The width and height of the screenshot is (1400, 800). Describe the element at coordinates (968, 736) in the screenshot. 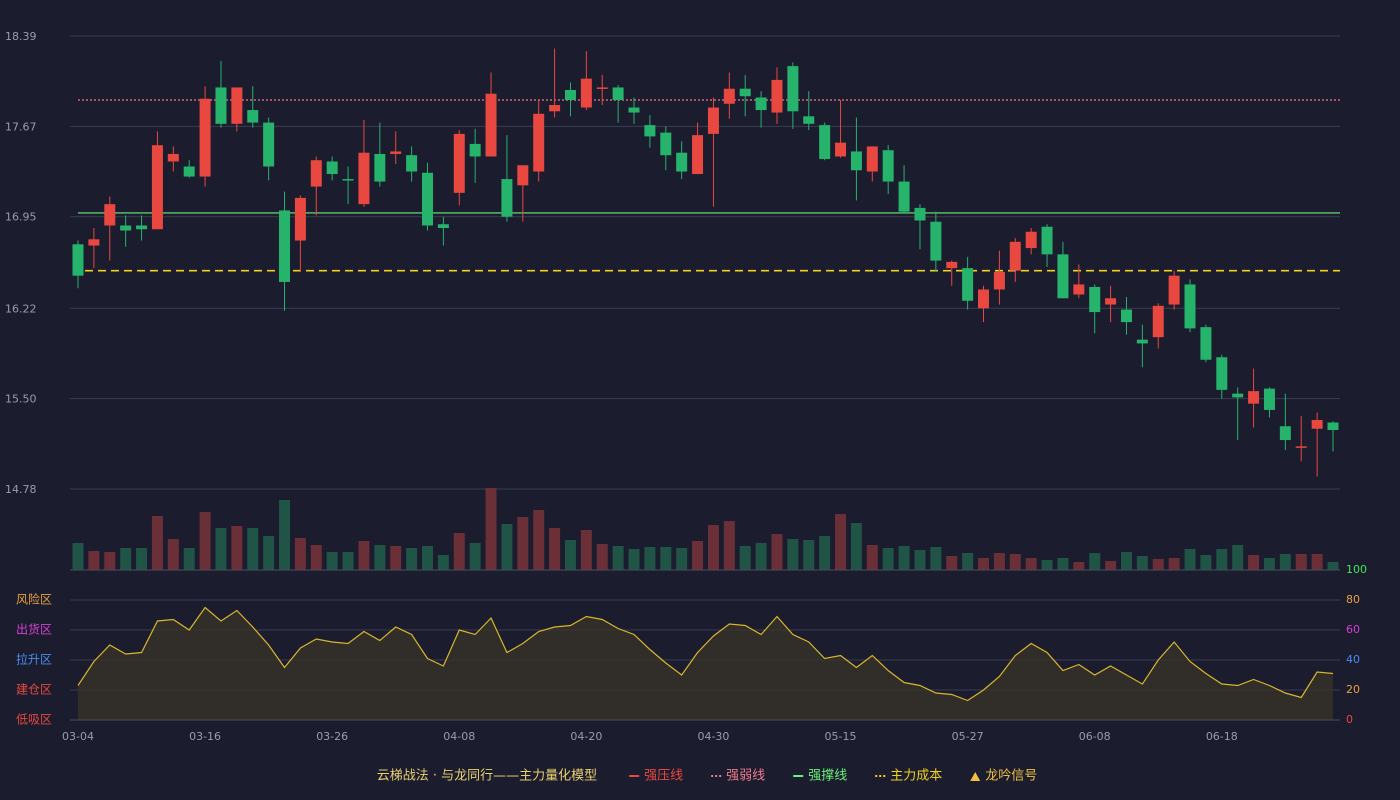

I see `x-tick-label: 05-27` at that location.